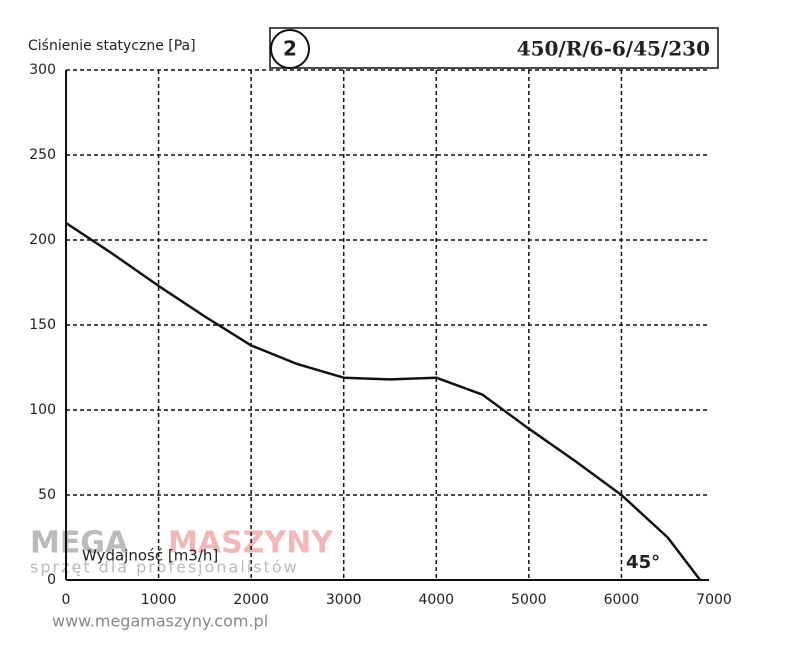 The image size is (800, 656). I want to click on y-tick-label: 300, so click(42, 70).